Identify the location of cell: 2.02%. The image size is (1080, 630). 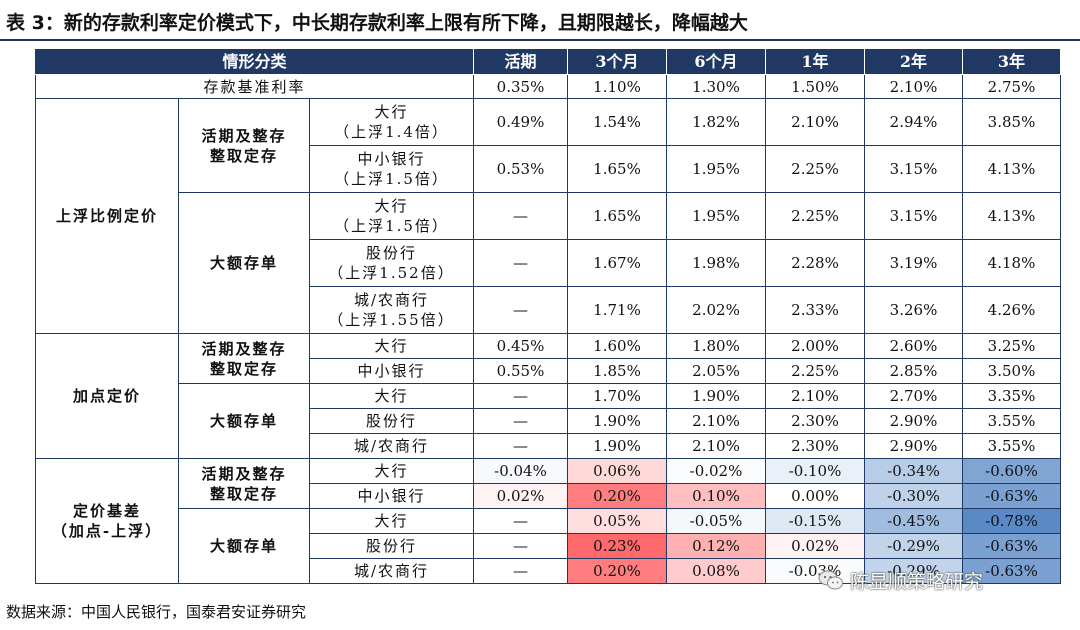
(716, 310).